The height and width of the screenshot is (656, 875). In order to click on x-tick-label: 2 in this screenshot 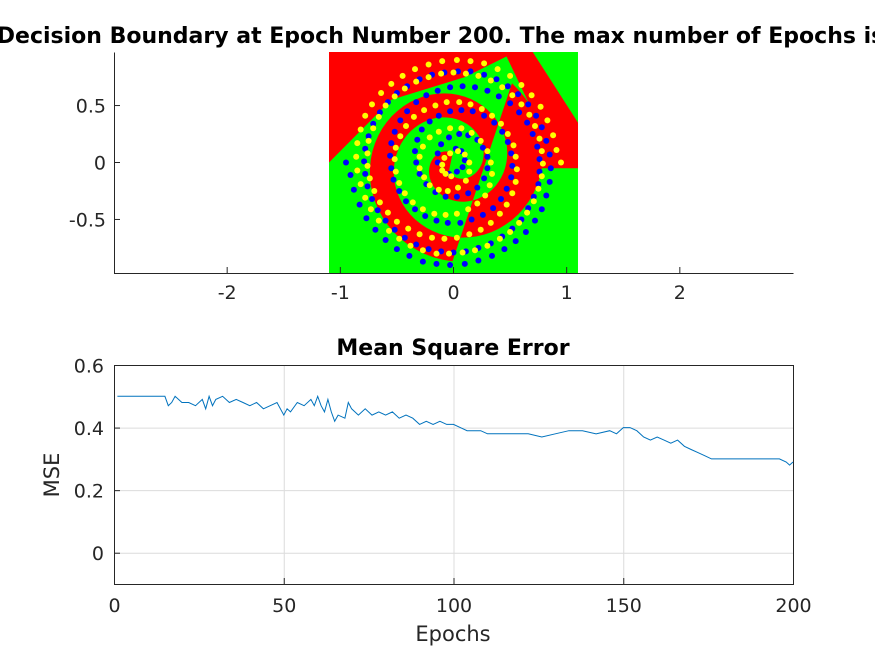, I will do `click(680, 293)`.